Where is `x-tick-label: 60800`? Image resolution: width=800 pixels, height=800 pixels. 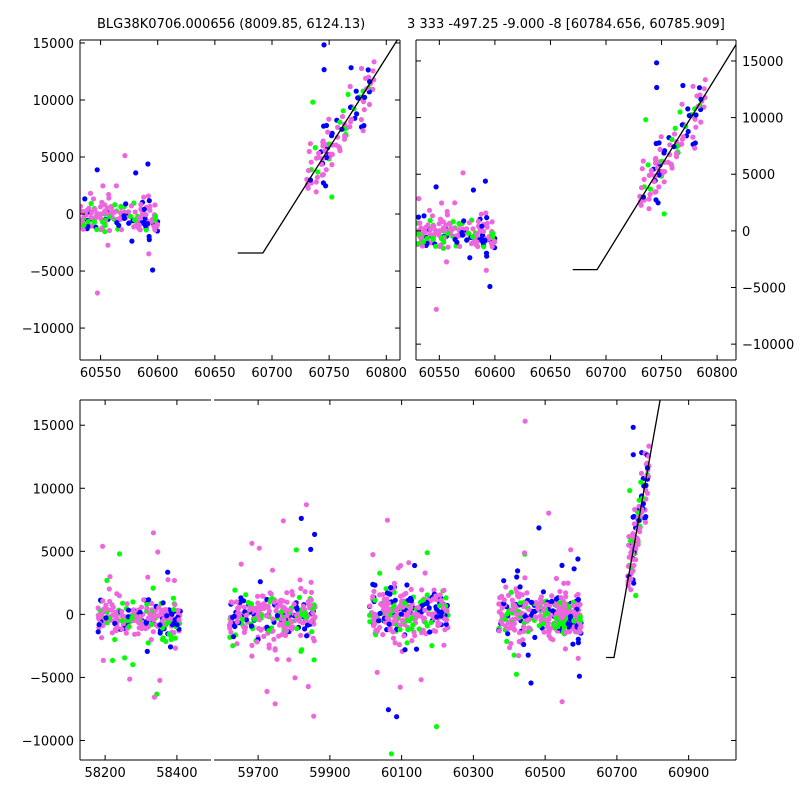 x-tick-label: 60800 is located at coordinates (716, 373).